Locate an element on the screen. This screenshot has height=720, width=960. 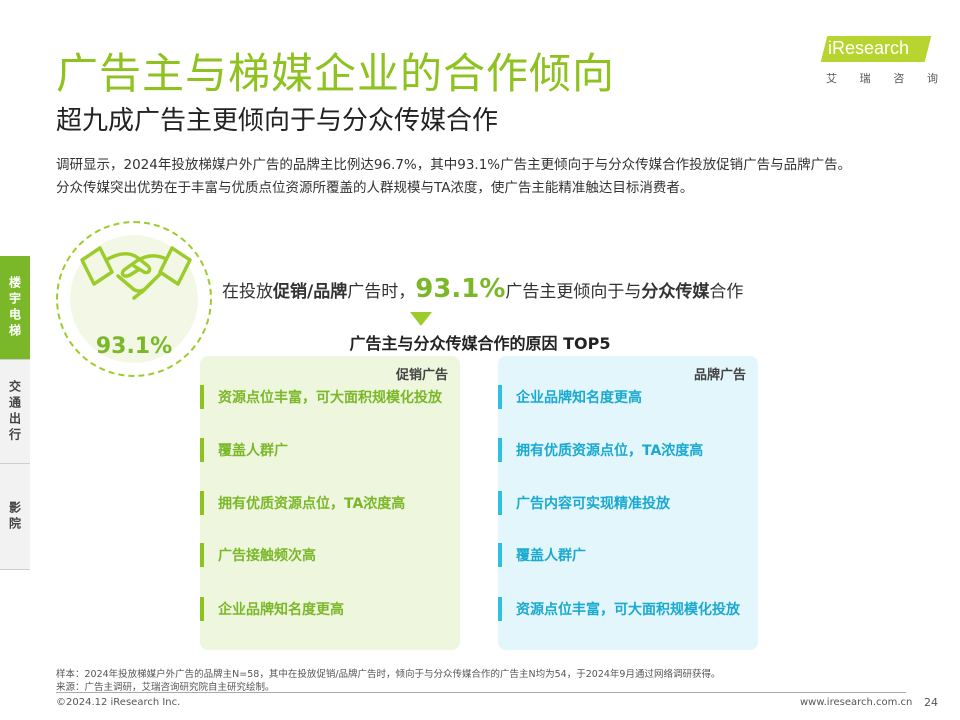
promo-reason-item: 广告接触频次高 is located at coordinates (258, 555).